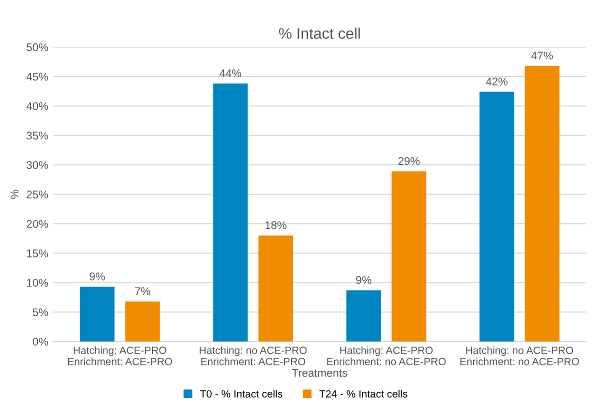  What do you see at coordinates (319, 33) in the screenshot?
I see `chart-title: % Intact cell` at bounding box center [319, 33].